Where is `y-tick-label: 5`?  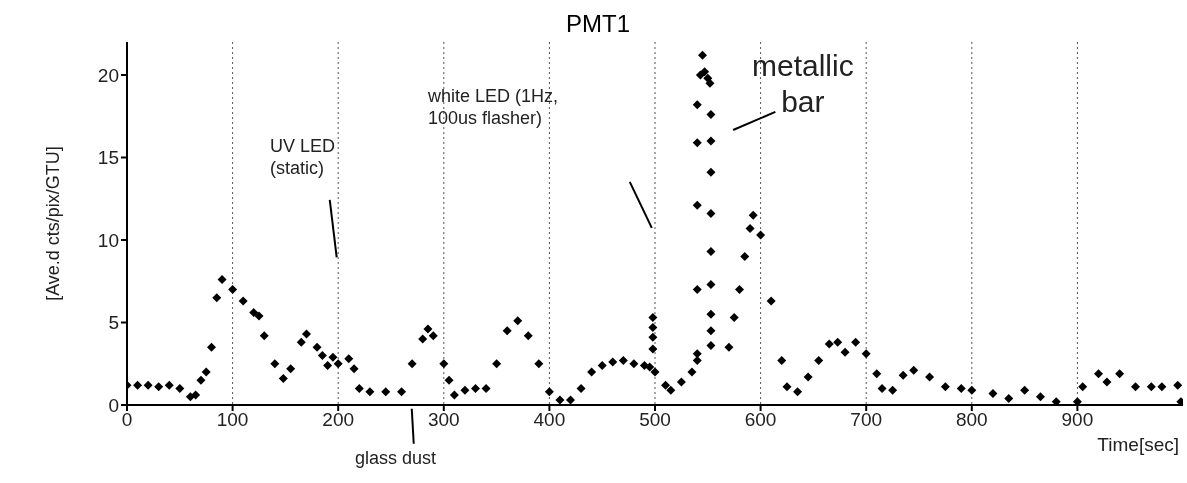
y-tick-label: 5 is located at coordinates (113, 323).